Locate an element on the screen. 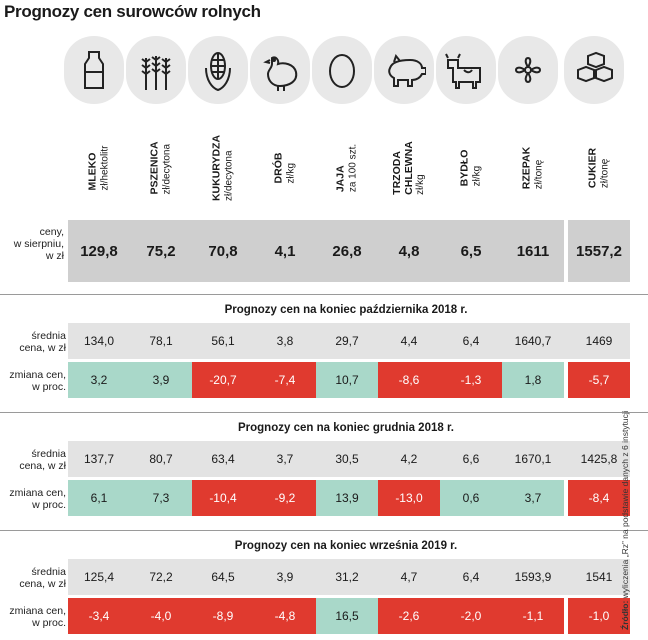 This screenshot has height=640, width=648. current-price-cell: 75,2 is located at coordinates (161, 251).